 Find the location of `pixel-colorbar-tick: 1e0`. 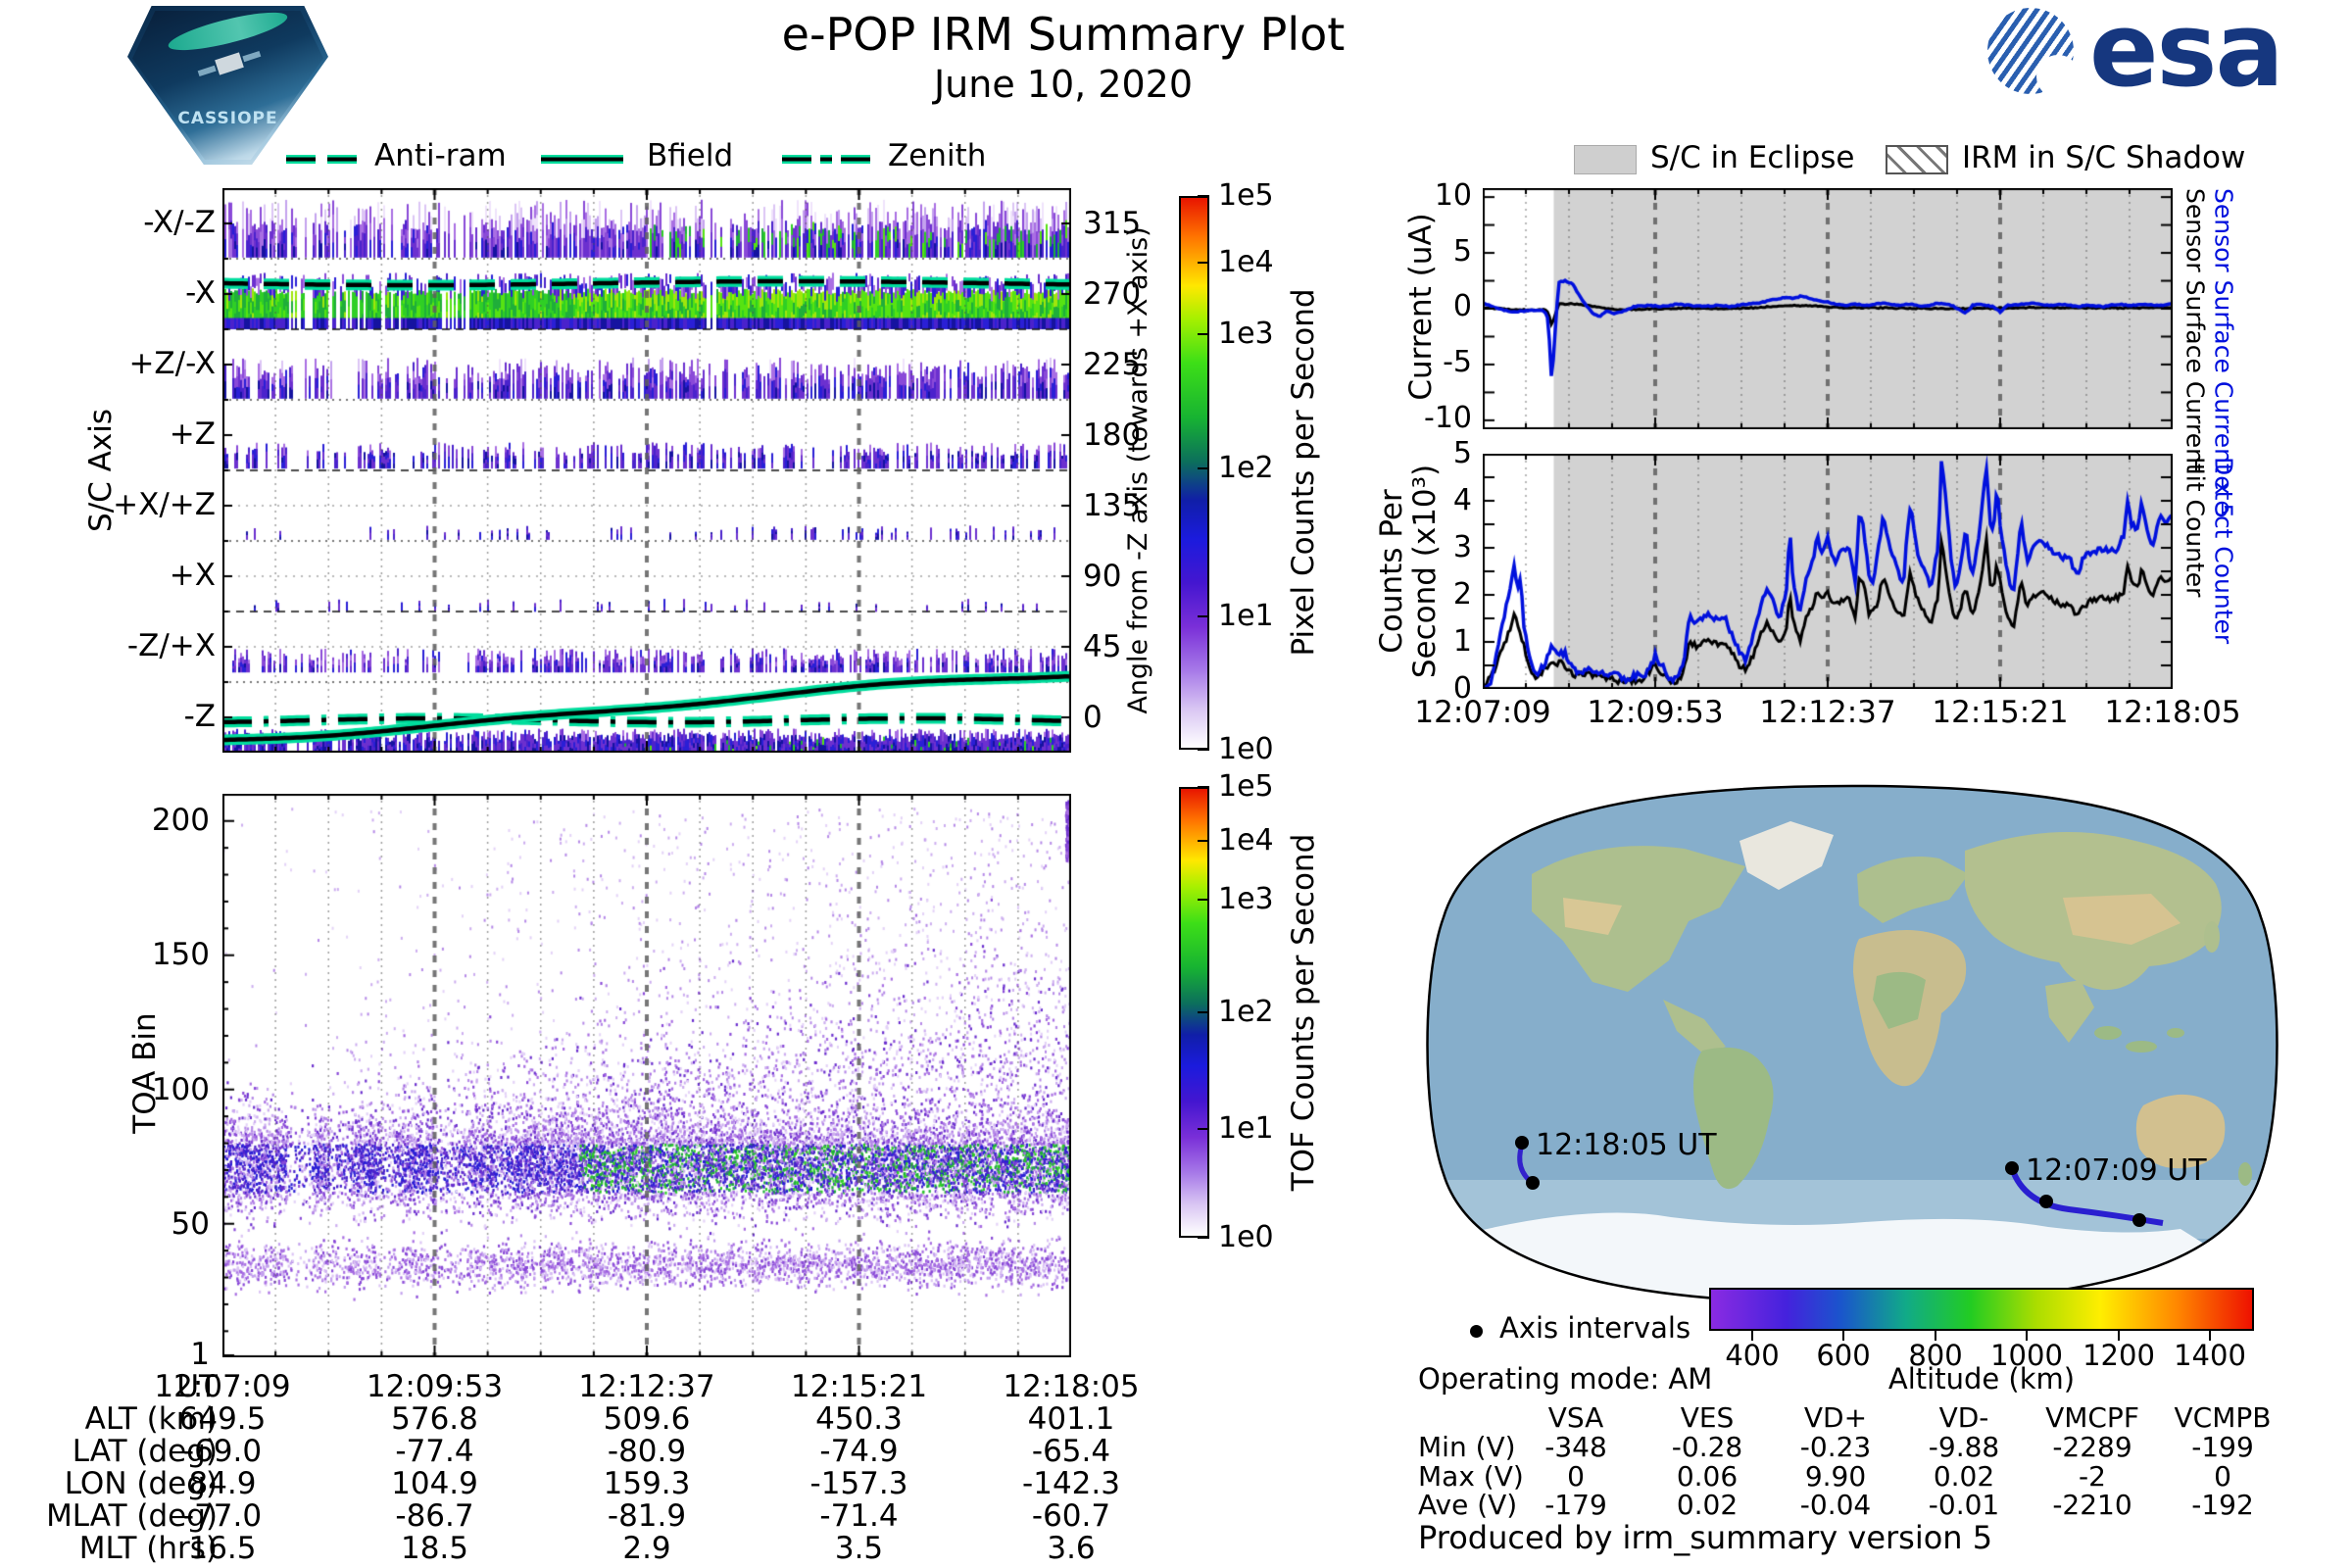

pixel-colorbar-tick: 1e0 is located at coordinates (1246, 749).